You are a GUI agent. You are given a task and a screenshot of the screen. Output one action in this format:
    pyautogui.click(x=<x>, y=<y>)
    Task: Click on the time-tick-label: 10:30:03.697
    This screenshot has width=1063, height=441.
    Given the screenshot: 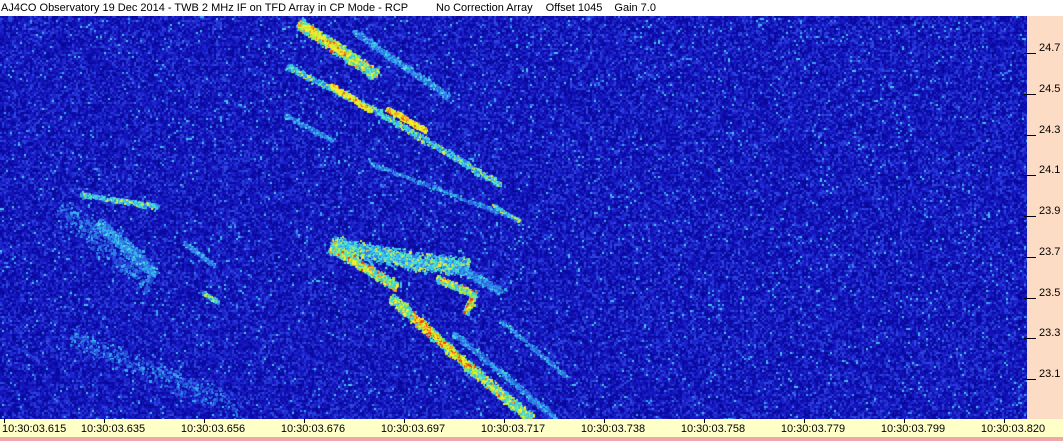 What is the action you would take?
    pyautogui.click(x=413, y=429)
    